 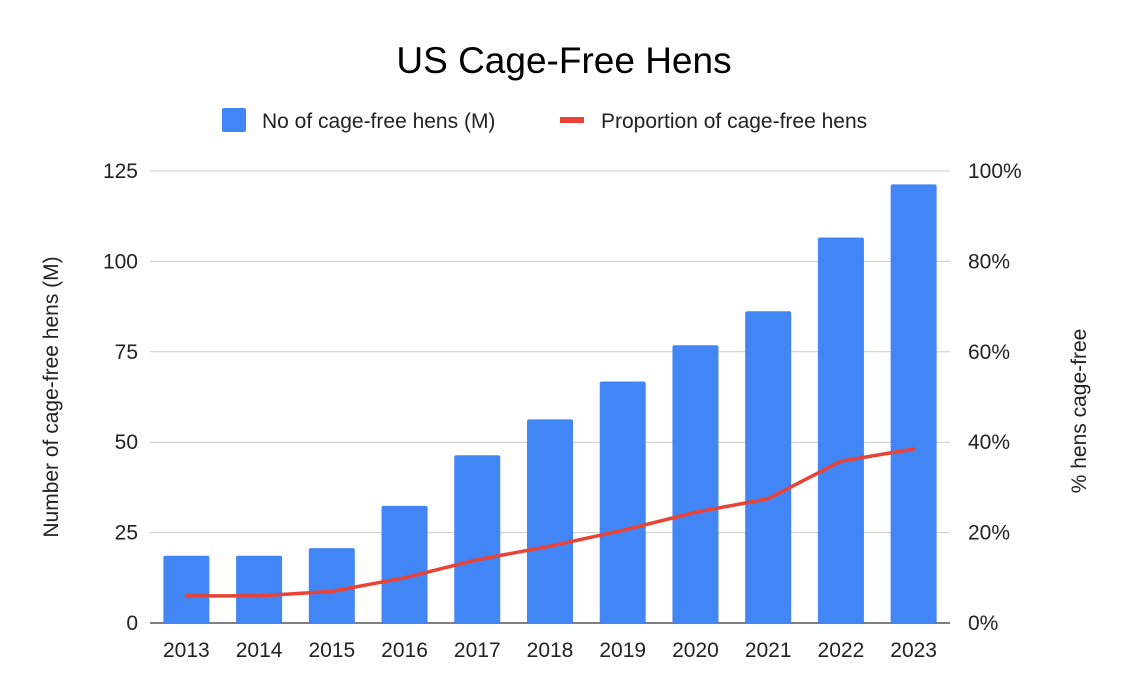 What do you see at coordinates (913, 650) in the screenshot?
I see `x-tick-label: 2023` at bounding box center [913, 650].